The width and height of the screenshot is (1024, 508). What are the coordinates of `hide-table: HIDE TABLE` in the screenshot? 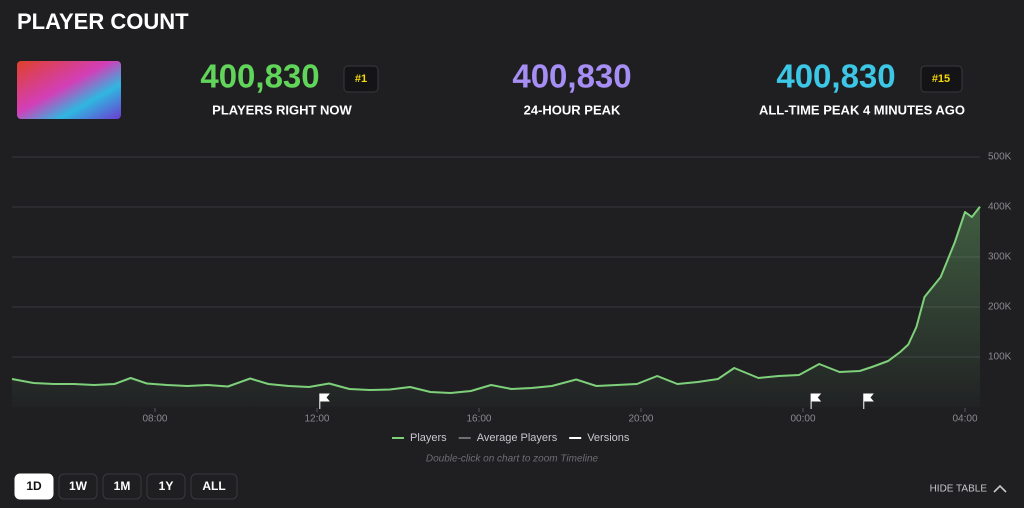 It's located at (959, 489).